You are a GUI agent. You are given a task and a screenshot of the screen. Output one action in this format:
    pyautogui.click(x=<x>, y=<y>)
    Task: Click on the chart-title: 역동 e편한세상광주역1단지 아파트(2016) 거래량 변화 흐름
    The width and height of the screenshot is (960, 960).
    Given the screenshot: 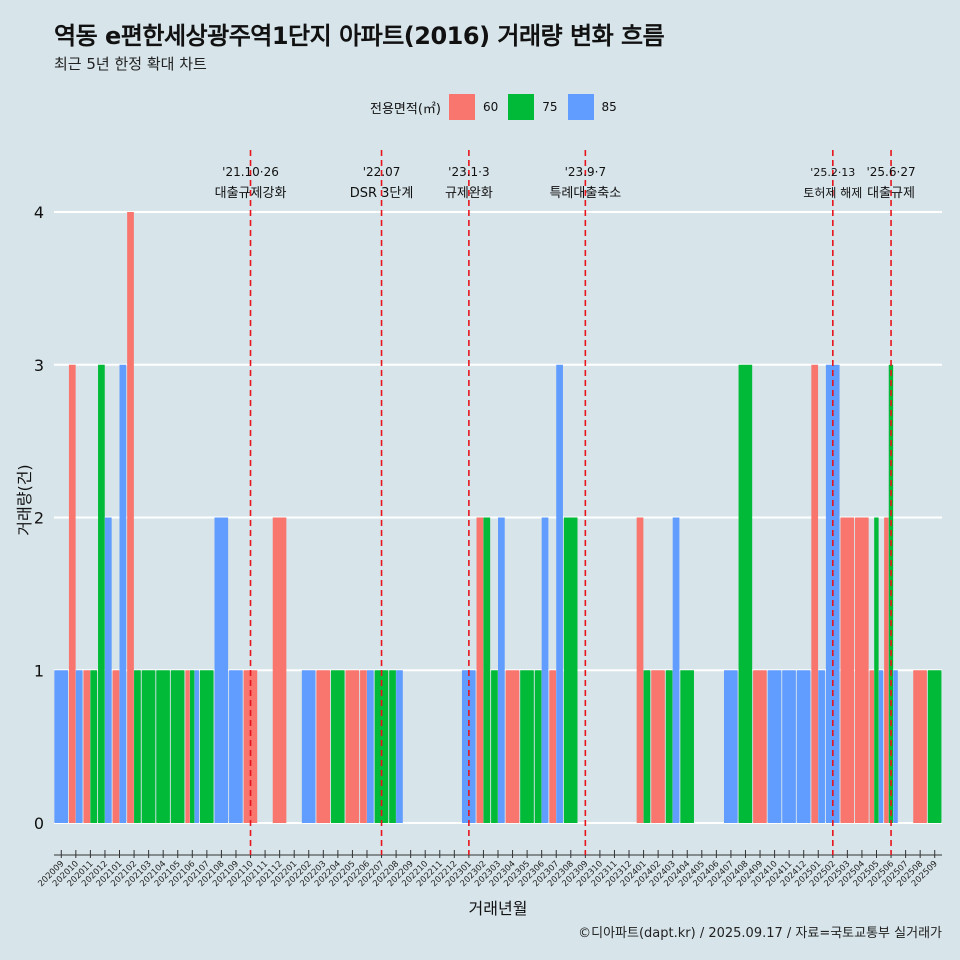 What is the action you would take?
    pyautogui.click(x=359, y=36)
    